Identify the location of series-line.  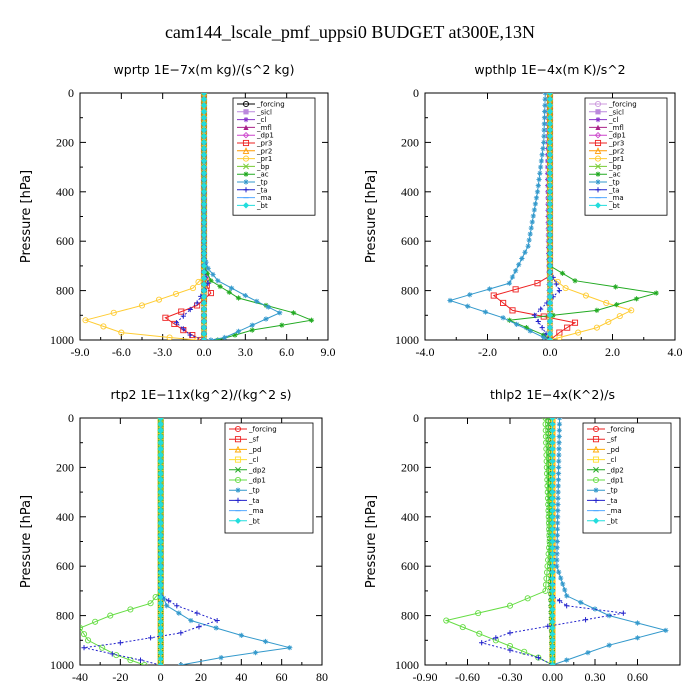
(610, 541).